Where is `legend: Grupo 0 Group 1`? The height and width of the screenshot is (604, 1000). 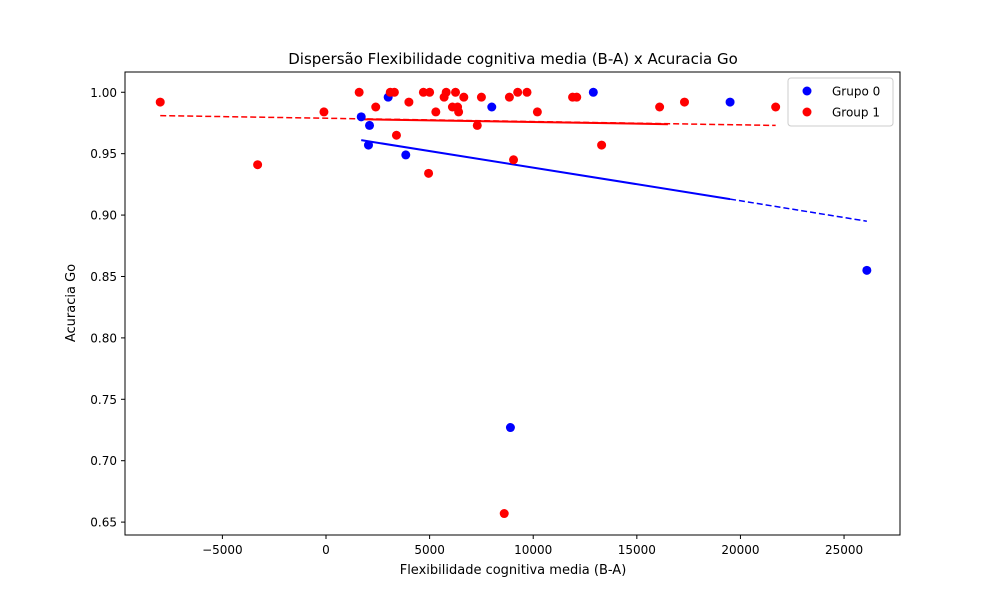
legend: Grupo 0 Group 1 is located at coordinates (840, 102).